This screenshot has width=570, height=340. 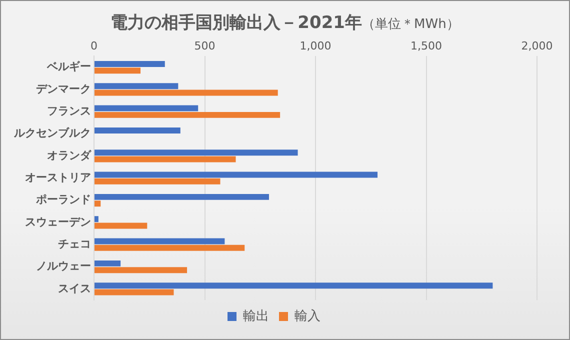 I want to click on x-tick-label: 1,500, so click(x=426, y=45).